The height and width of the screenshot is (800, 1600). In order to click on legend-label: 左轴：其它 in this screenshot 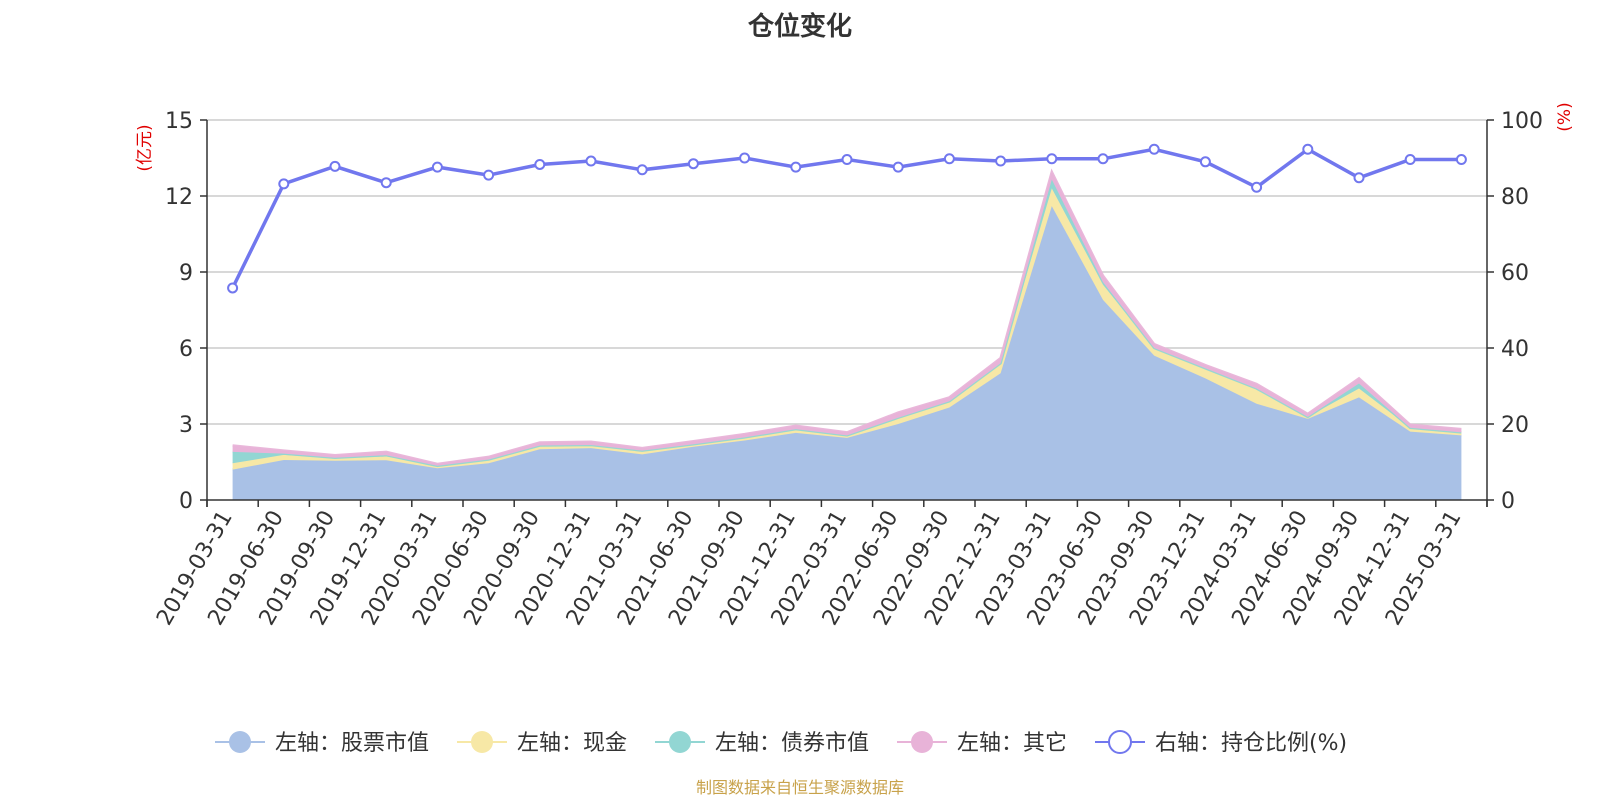, I will do `click(1012, 743)`.